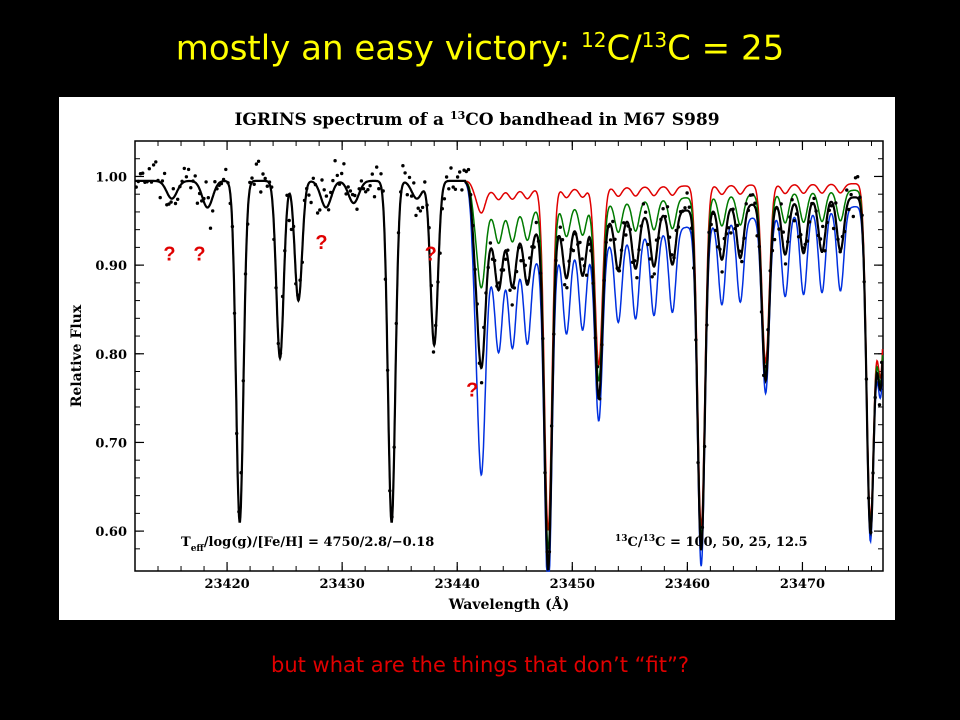 The image size is (960, 720). What do you see at coordinates (111, 532) in the screenshot?
I see `y-tick-label: 0.60` at bounding box center [111, 532].